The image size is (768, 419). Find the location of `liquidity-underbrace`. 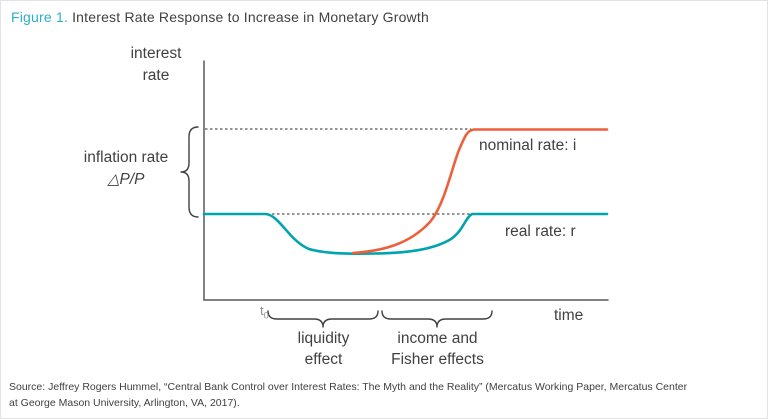

liquidity-underbrace is located at coordinates (323, 319).